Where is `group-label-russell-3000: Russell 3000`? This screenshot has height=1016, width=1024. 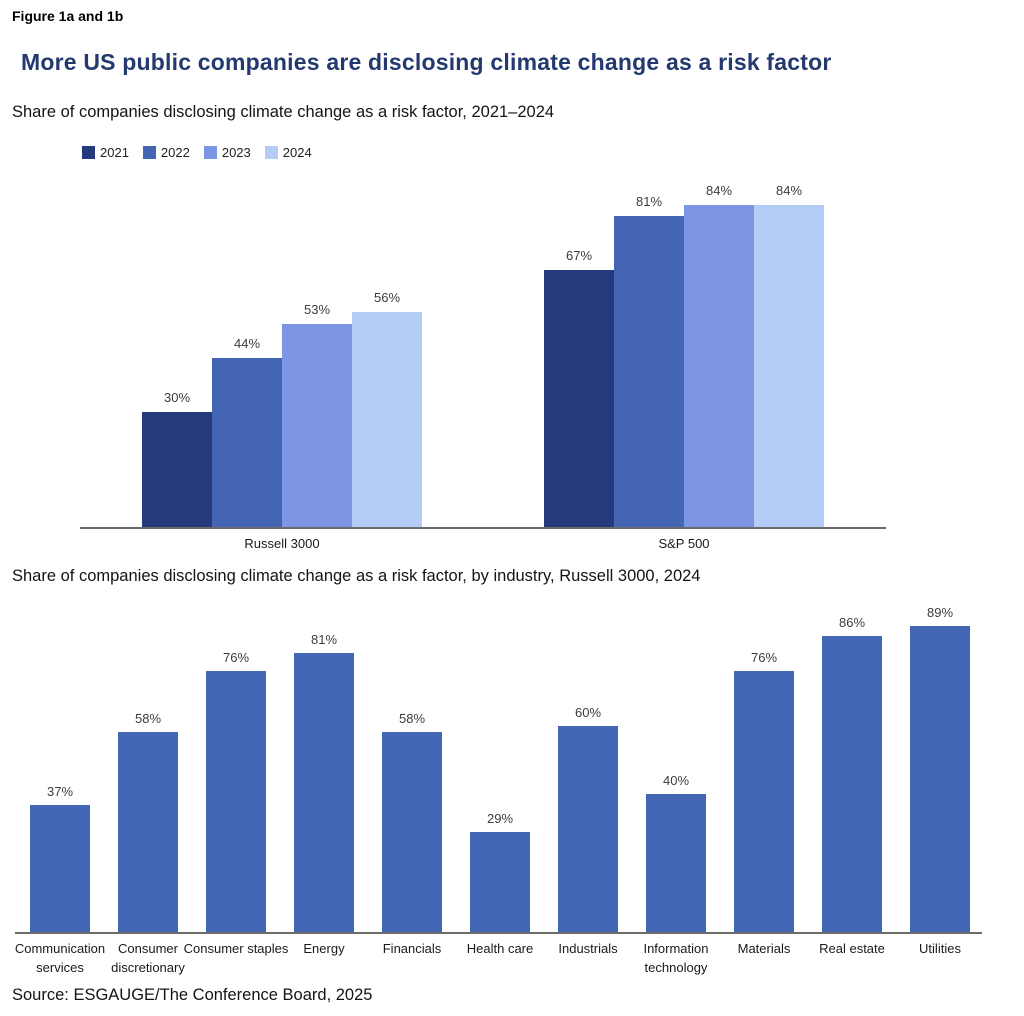 group-label-russell-3000: Russell 3000 is located at coordinates (282, 543).